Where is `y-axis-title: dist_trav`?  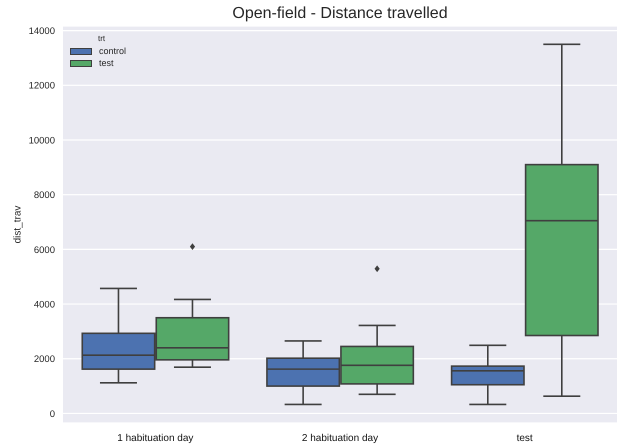 y-axis-title: dist_trav is located at coordinates (18, 225).